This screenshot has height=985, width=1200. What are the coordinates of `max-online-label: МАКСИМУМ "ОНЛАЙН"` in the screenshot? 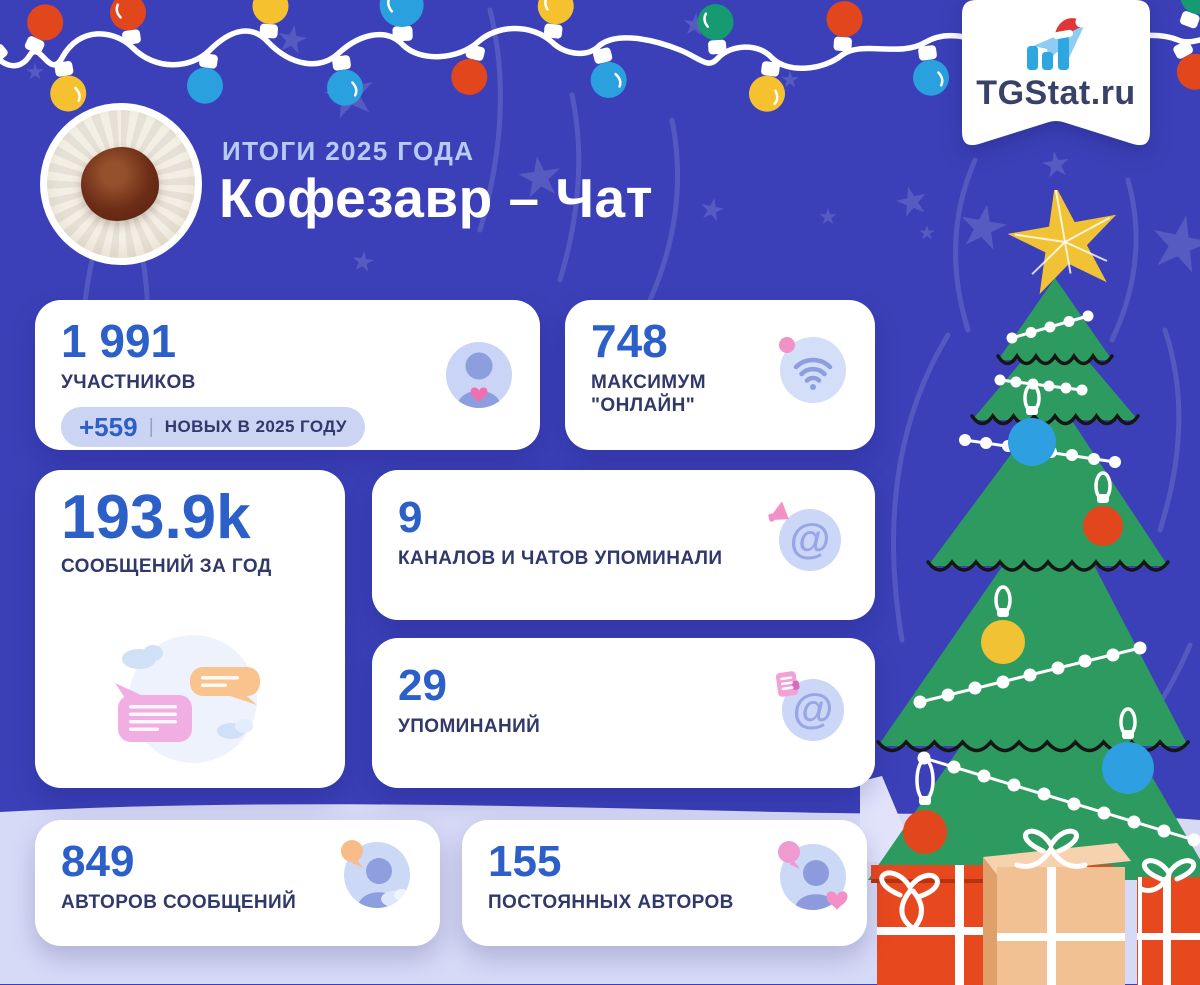 It's located at (671, 394).